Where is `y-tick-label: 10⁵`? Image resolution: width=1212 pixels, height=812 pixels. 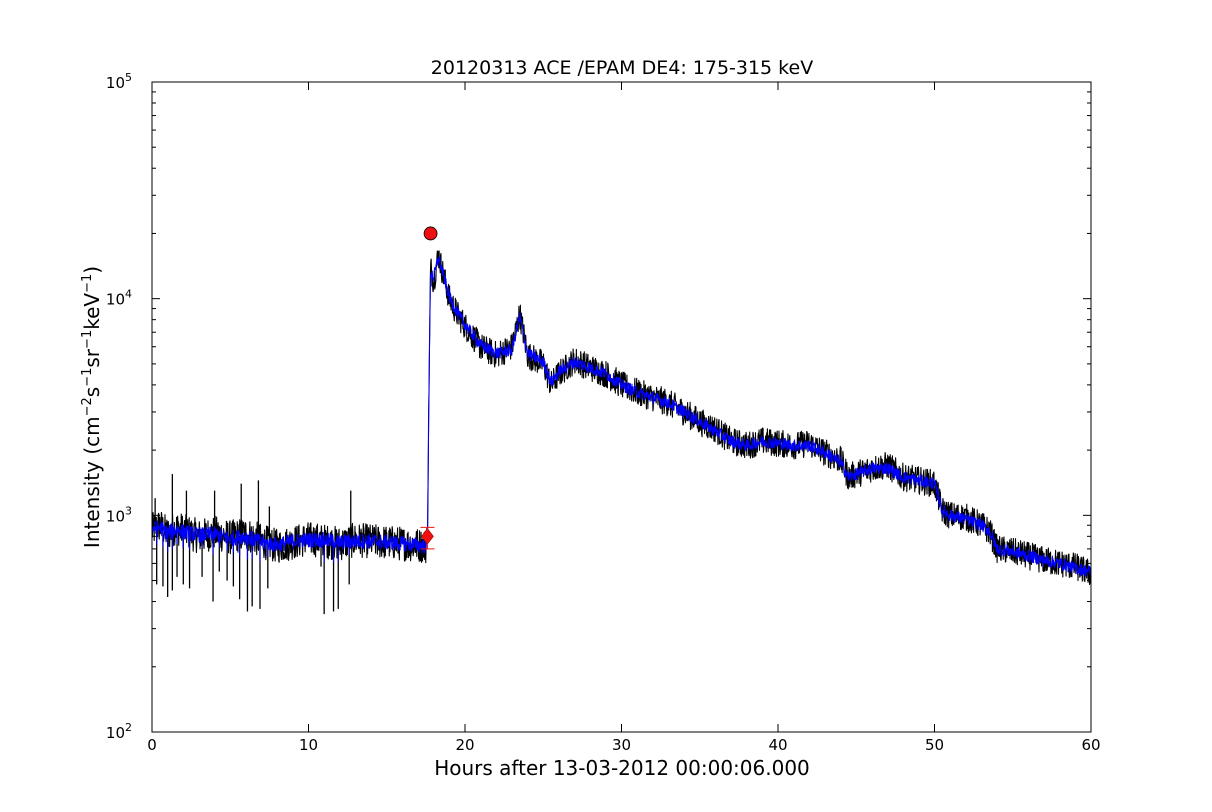 y-tick-label: 10⁵ is located at coordinates (119, 81).